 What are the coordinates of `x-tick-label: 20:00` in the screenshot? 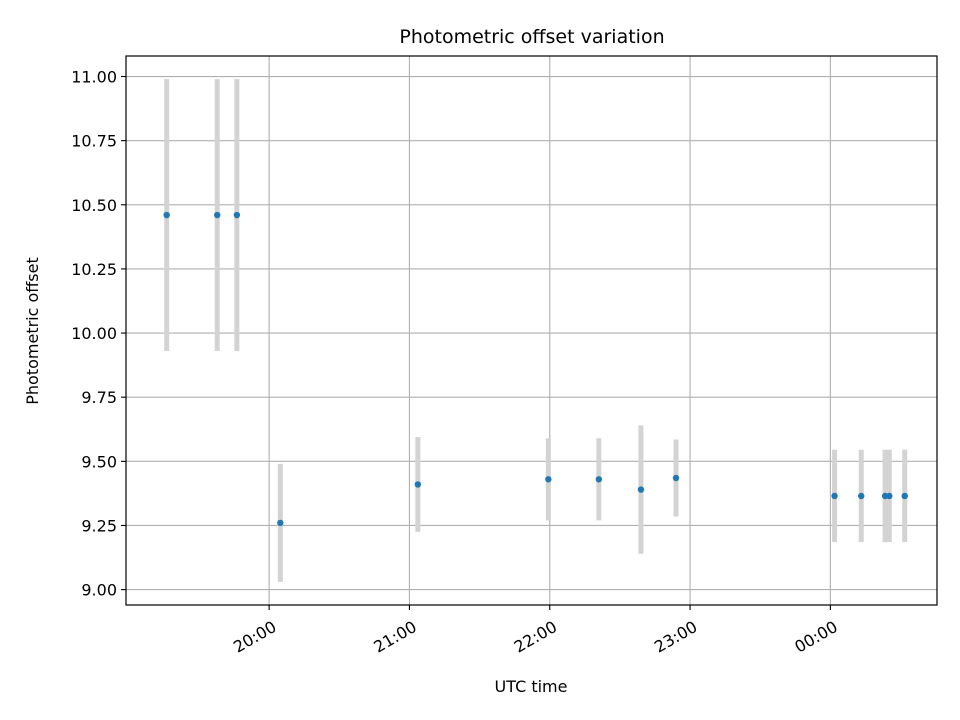 It's located at (254, 637).